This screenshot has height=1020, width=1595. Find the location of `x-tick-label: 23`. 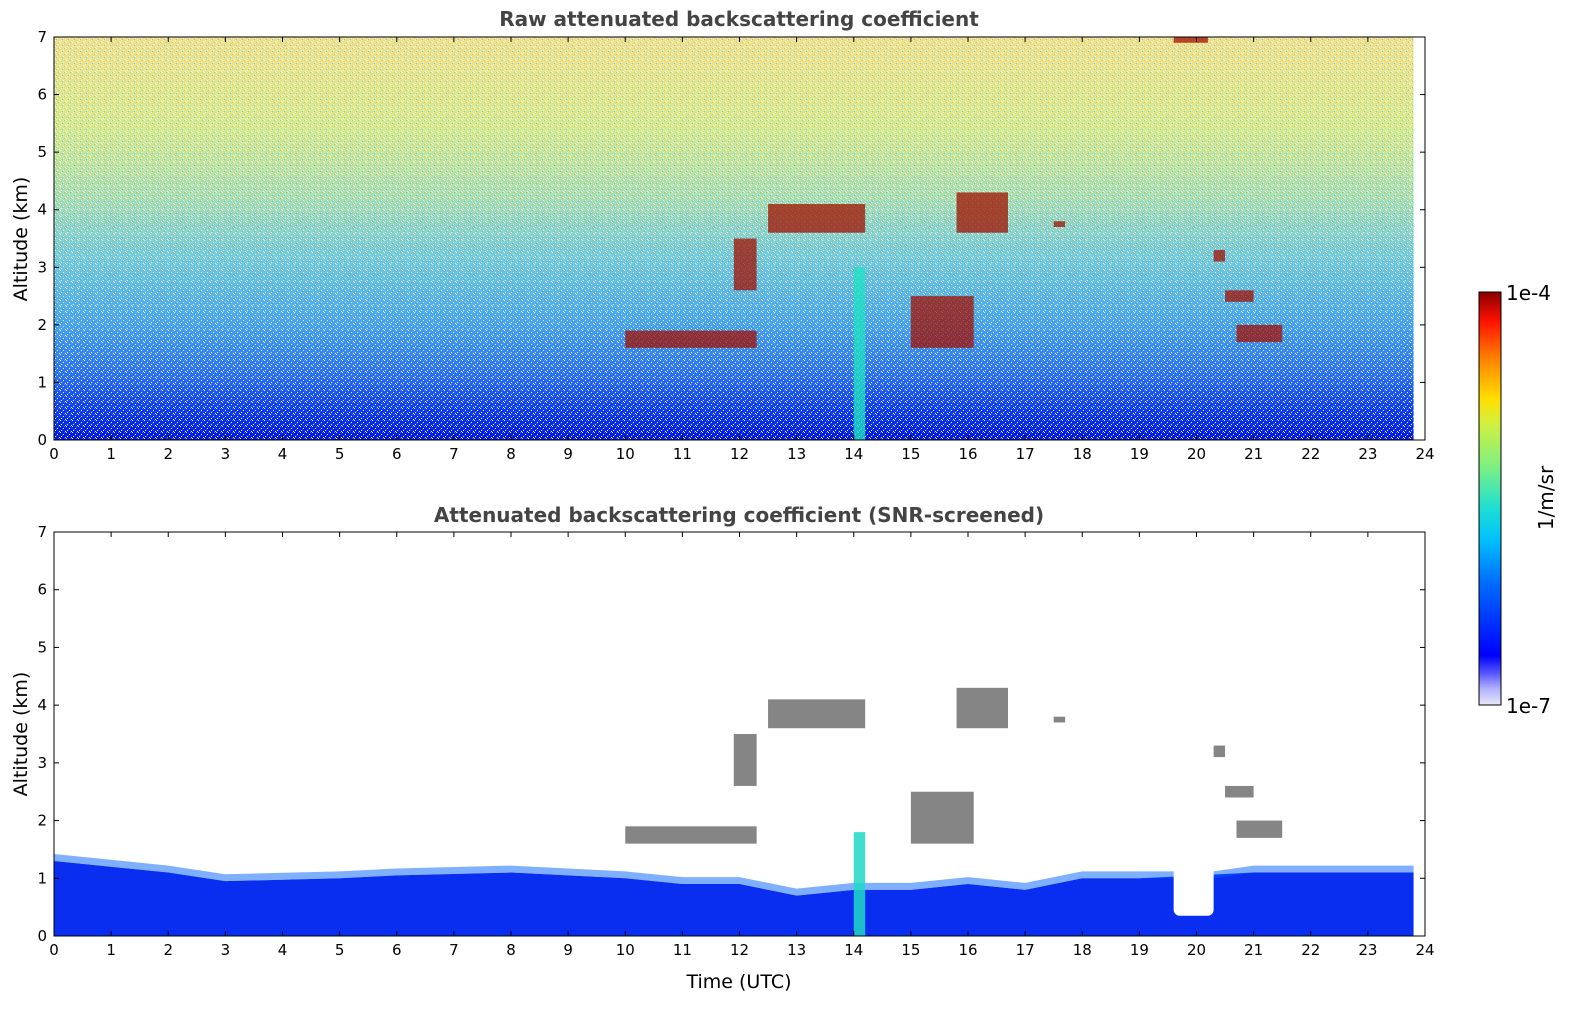

x-tick-label: 23 is located at coordinates (1367, 950).